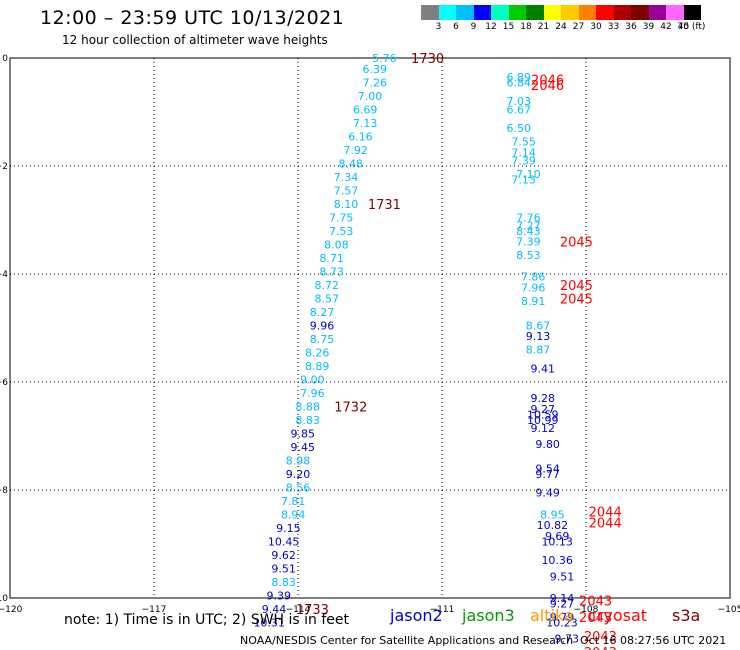  What do you see at coordinates (307, 406) in the screenshot?
I see `data-point-s3a: 8.88` at bounding box center [307, 406].